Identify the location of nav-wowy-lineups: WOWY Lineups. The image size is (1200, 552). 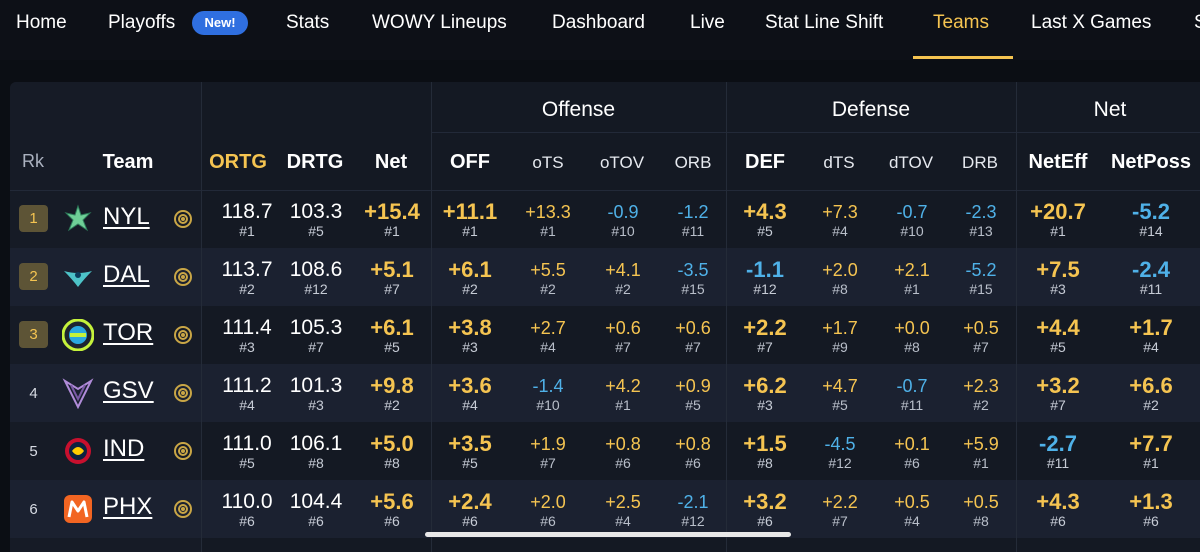
(439, 22).